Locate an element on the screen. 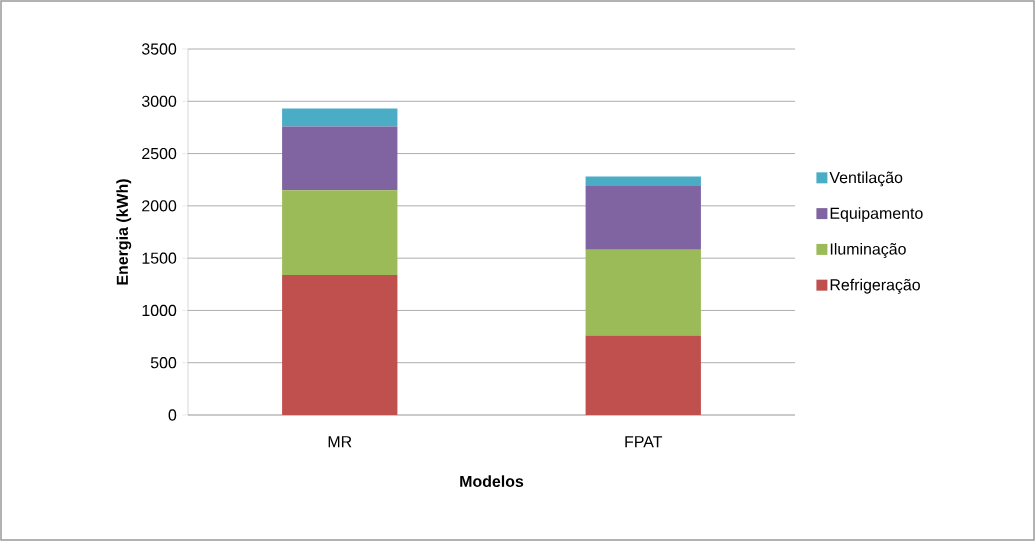 The image size is (1035, 541). legend-label: Refrigeração is located at coordinates (875, 286).